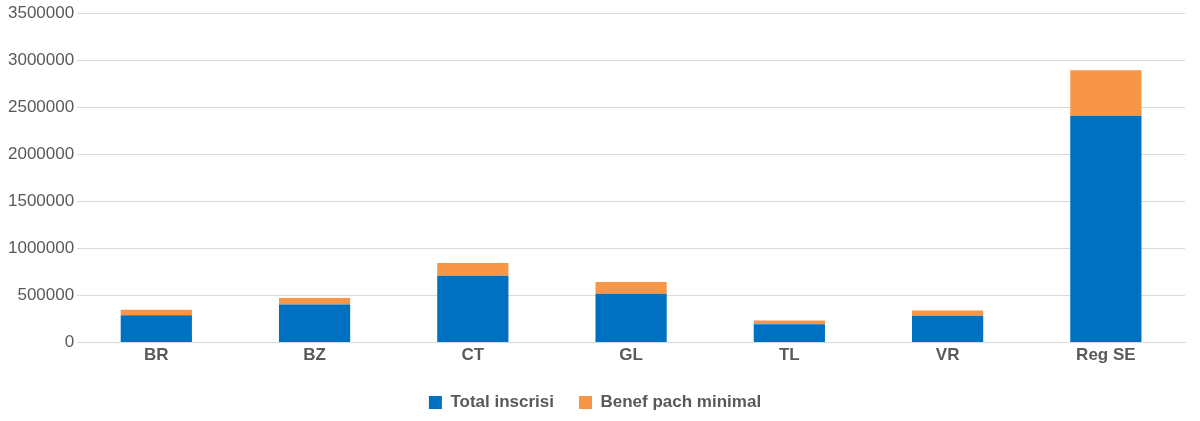  I want to click on y-tick-label: 500000, so click(46, 295).